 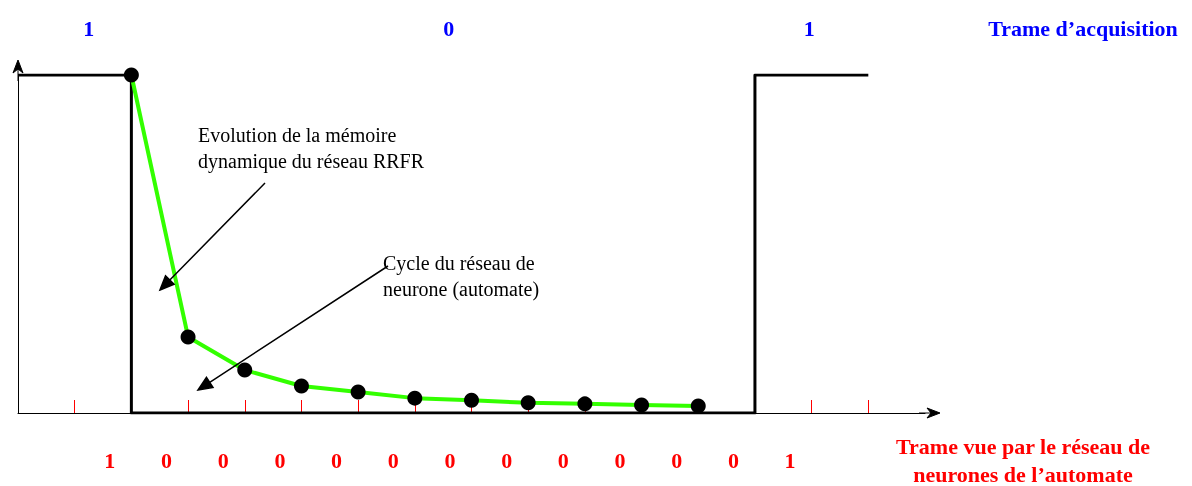 I want to click on point, so click(x=131, y=75).